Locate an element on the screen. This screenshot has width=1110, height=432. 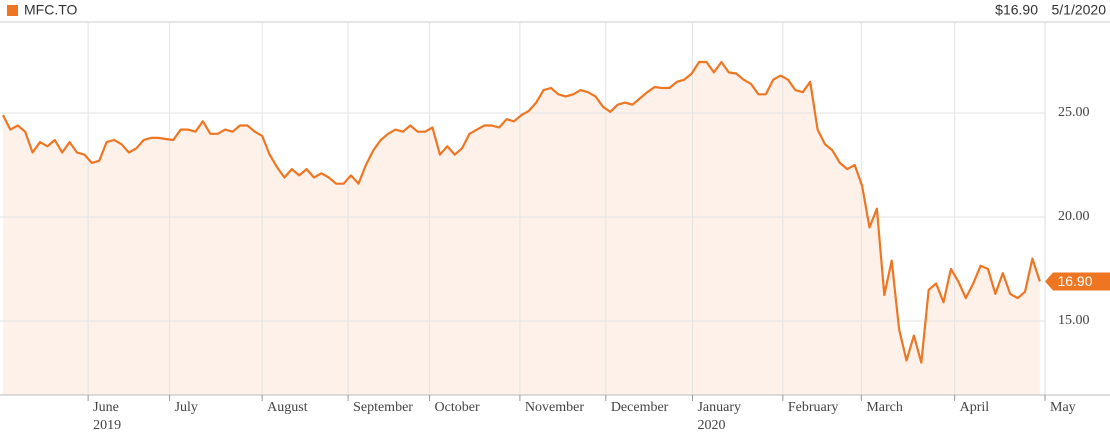
legend-swatch is located at coordinates (12, 10).